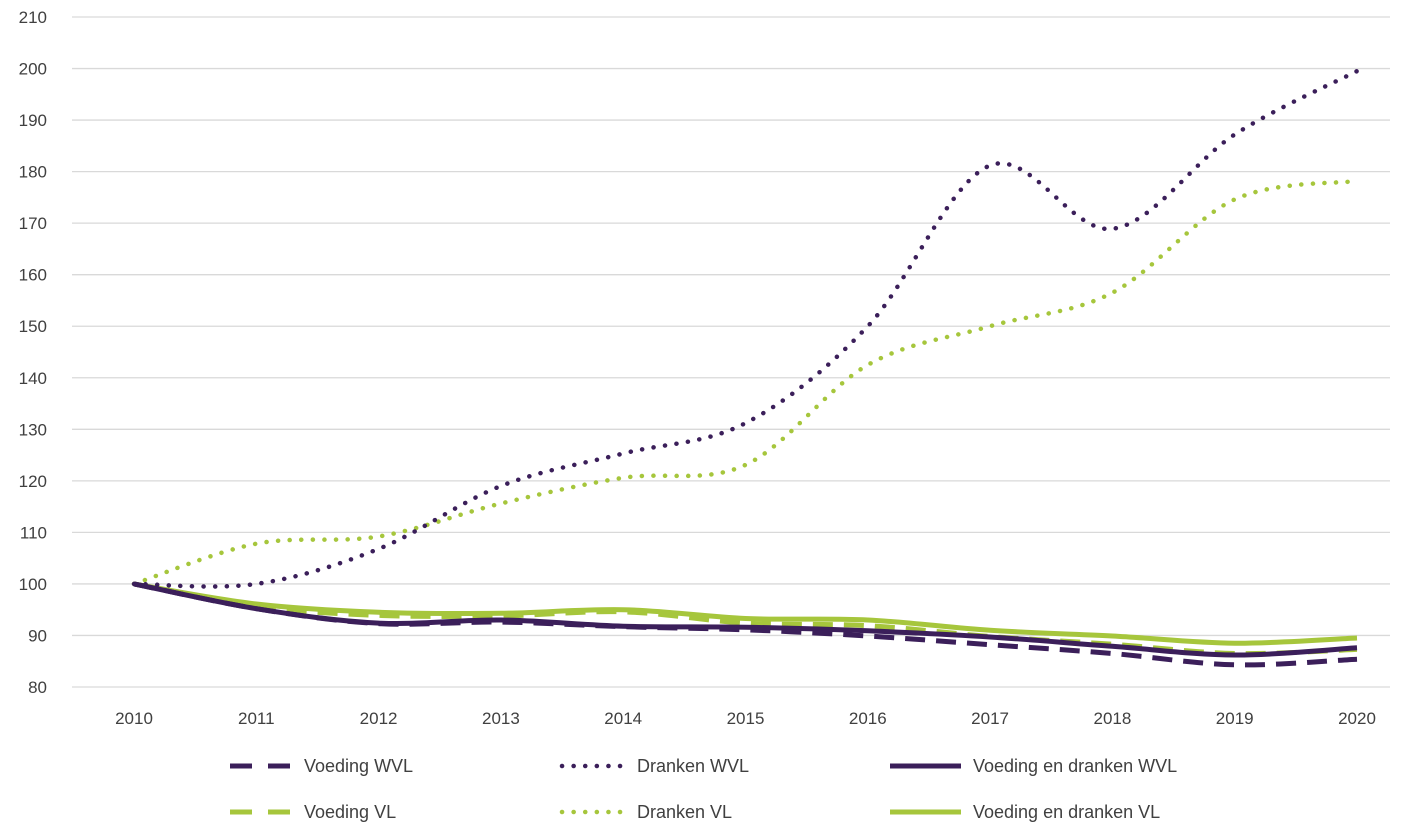 The height and width of the screenshot is (828, 1406). What do you see at coordinates (1066, 812) in the screenshot?
I see `legend-label: Voeding en dranken VL` at bounding box center [1066, 812].